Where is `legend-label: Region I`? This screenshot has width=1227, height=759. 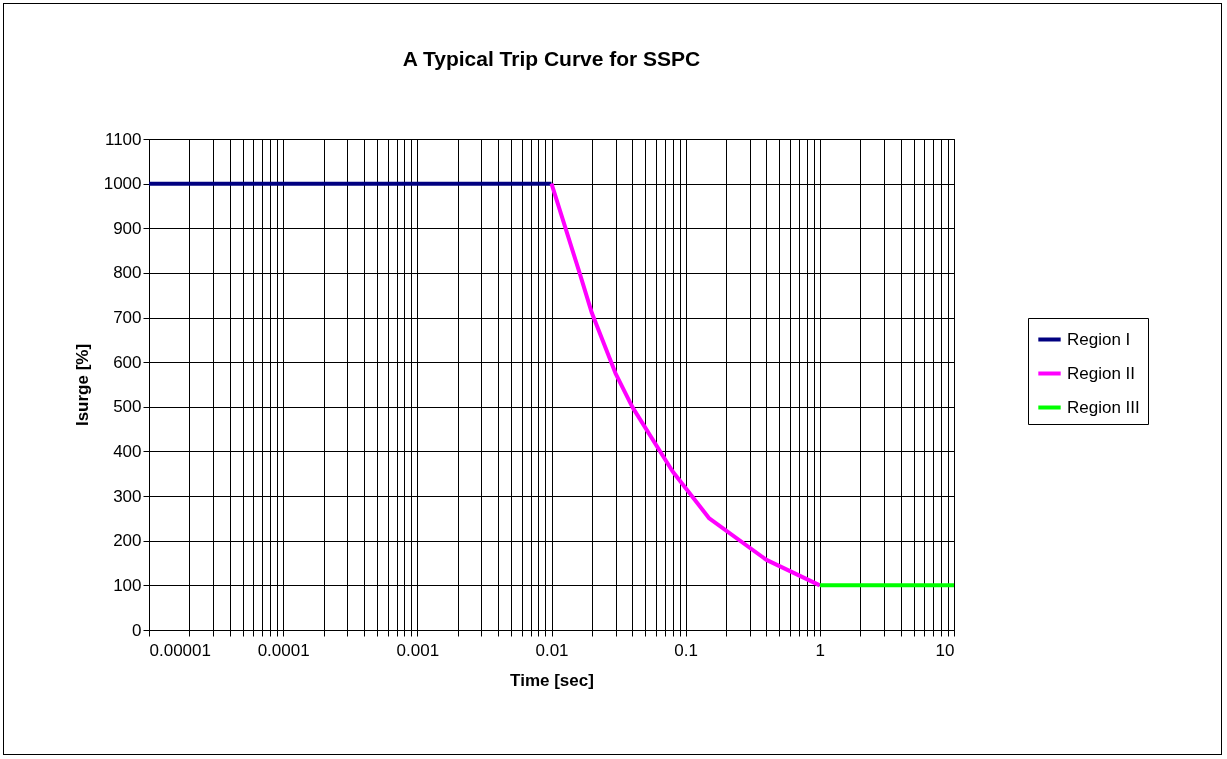 legend-label: Region I is located at coordinates (1099, 339).